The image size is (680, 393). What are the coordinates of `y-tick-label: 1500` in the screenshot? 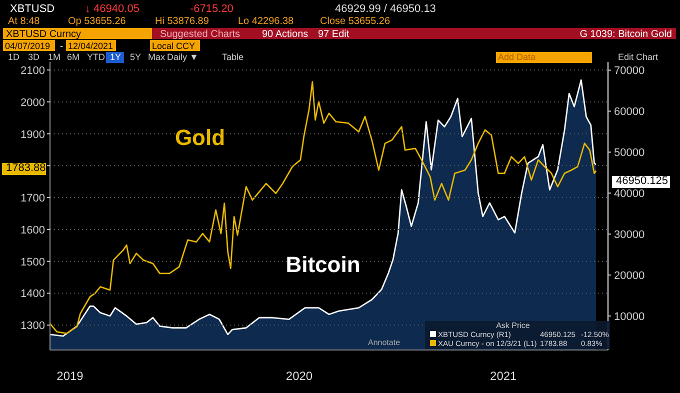 It's located at (32, 262).